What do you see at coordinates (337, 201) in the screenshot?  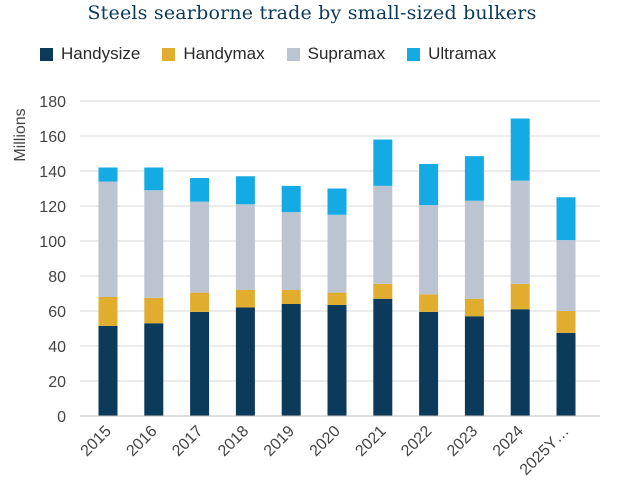 I see `bar-segment-ultramax-2020` at bounding box center [337, 201].